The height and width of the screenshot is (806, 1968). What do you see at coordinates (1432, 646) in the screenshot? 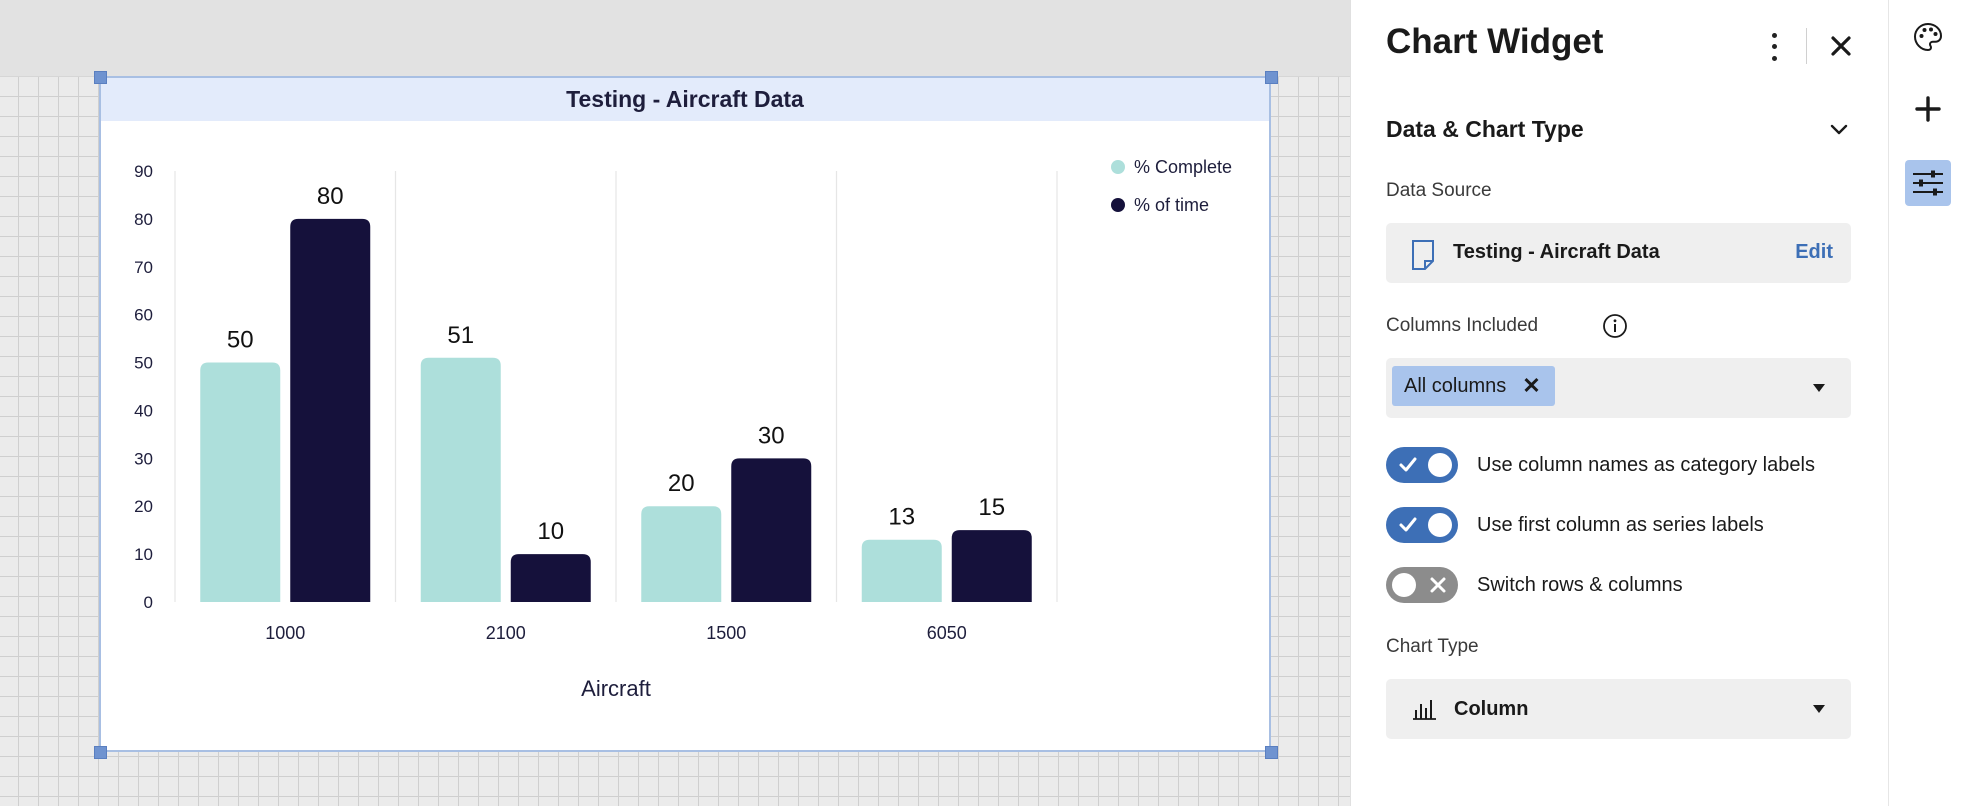
I see `chart-type-label: Chart Type` at bounding box center [1432, 646].